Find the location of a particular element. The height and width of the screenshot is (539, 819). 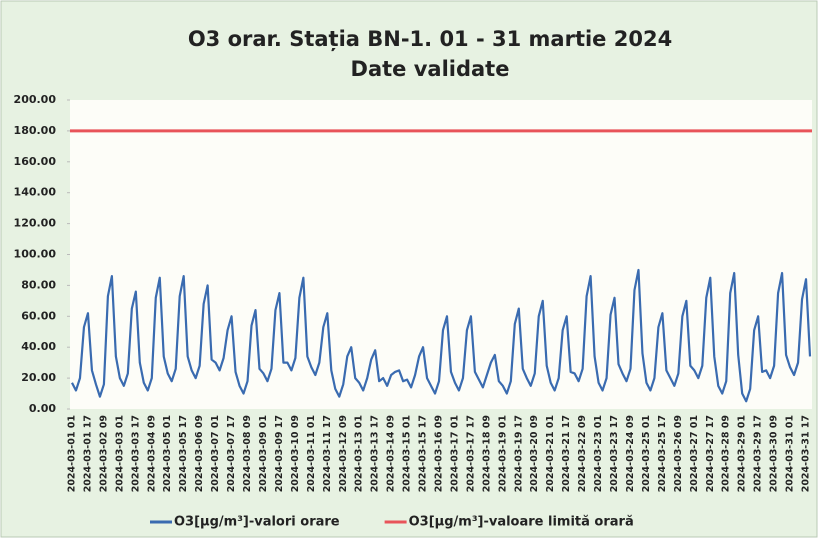

chart-subtitle: Date validate is located at coordinates (430, 69).